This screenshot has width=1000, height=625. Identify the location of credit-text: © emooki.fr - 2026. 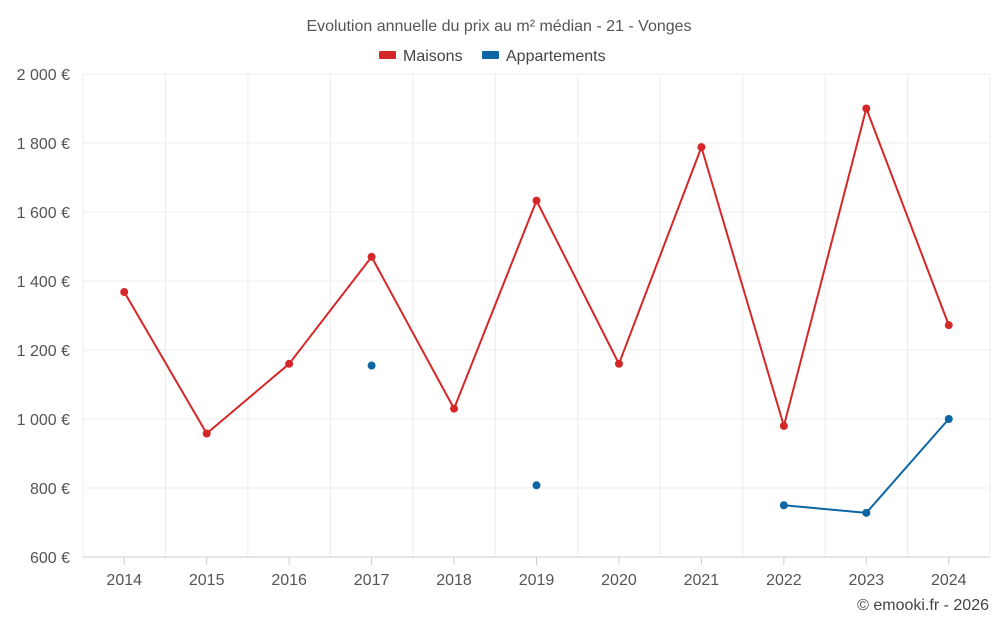
(923, 605).